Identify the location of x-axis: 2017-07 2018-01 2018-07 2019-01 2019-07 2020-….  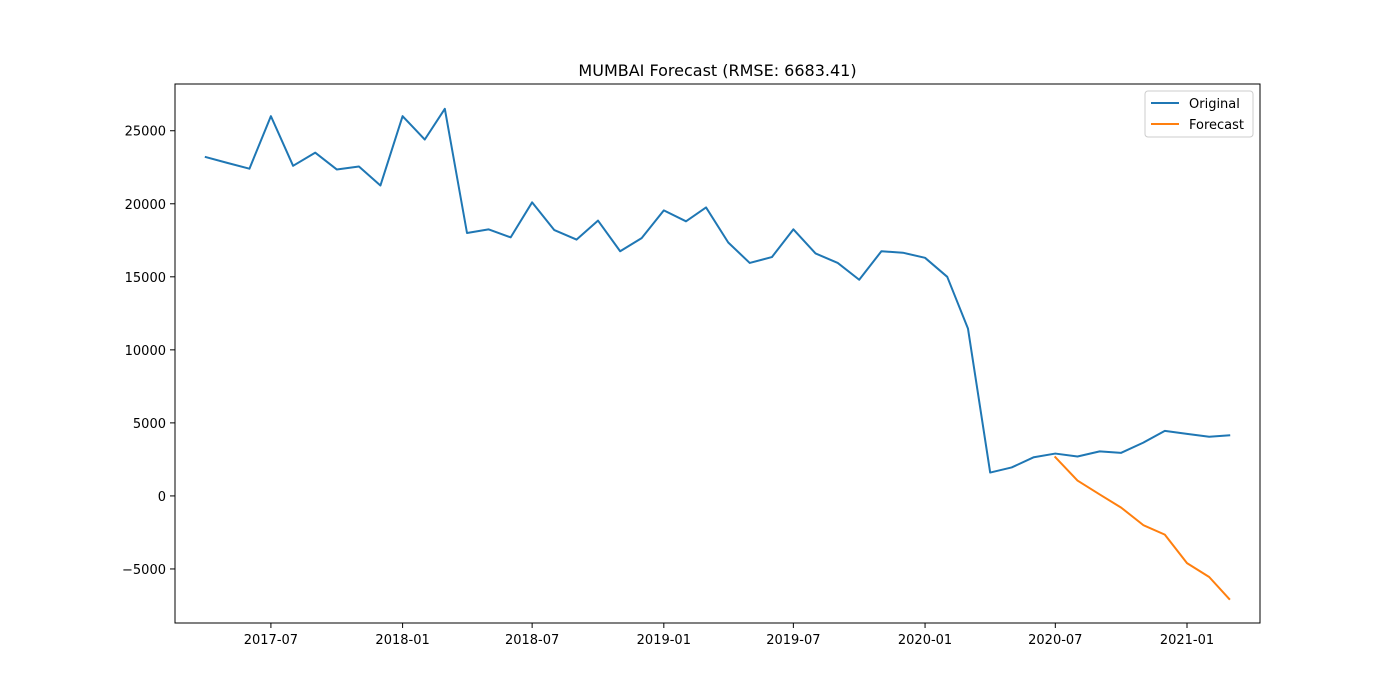
(729, 635).